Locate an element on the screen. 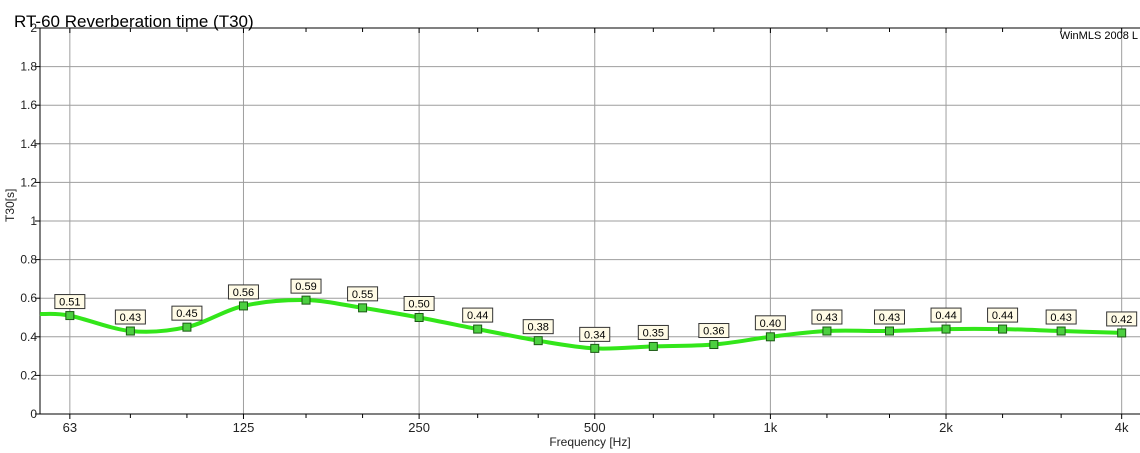 The width and height of the screenshot is (1140, 453). x-tick-label: 250 is located at coordinates (419, 427).